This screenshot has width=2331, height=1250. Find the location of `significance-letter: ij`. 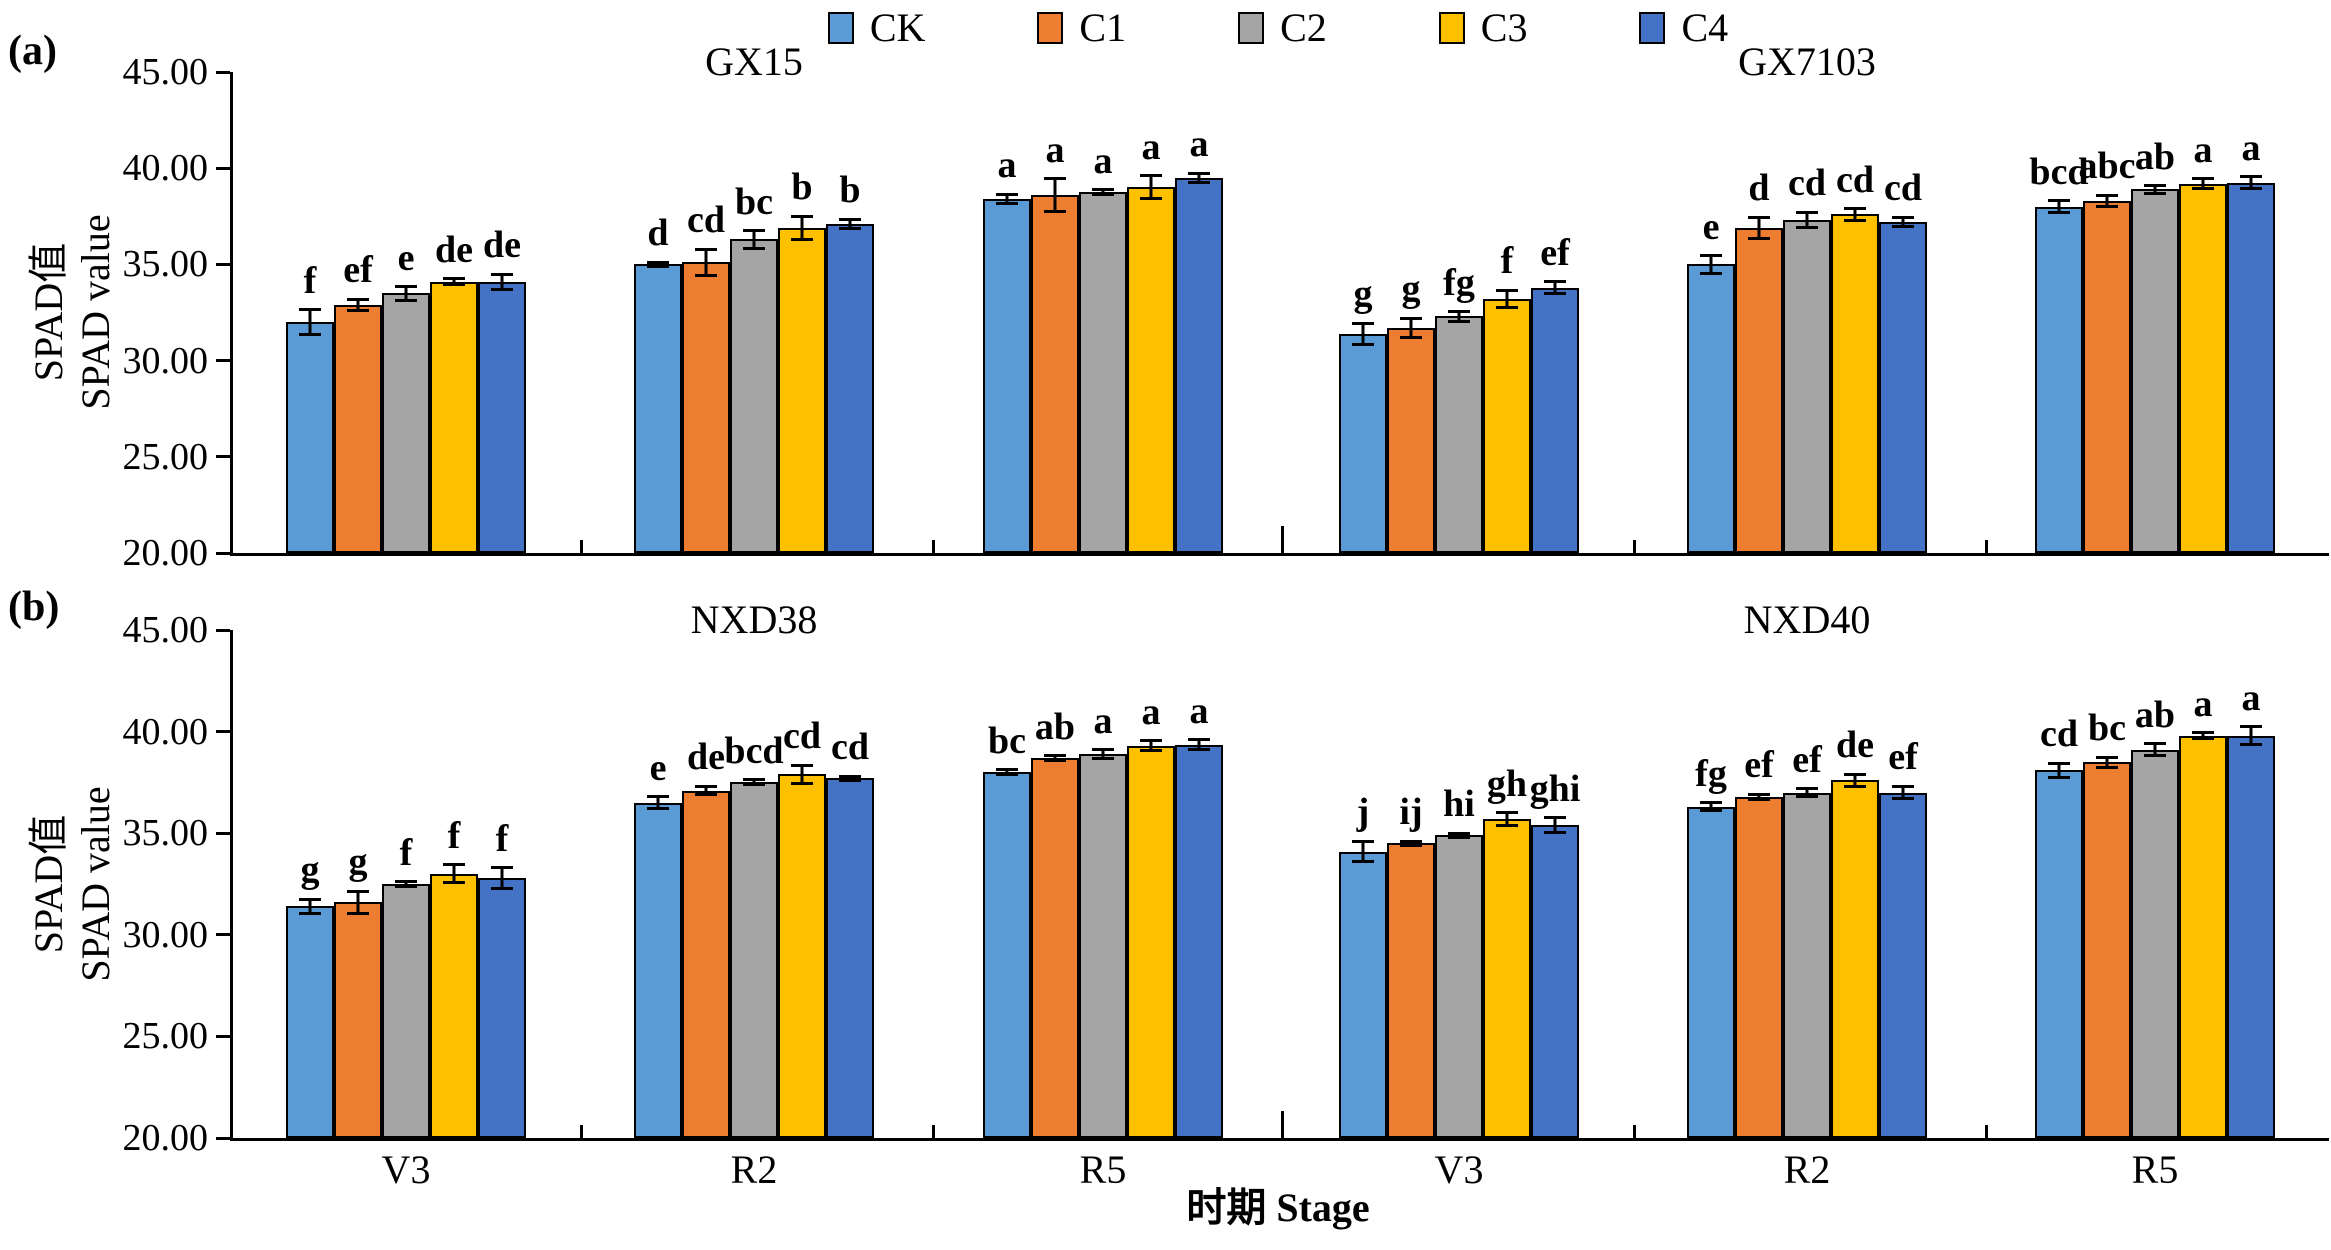

significance-letter: ij is located at coordinates (1411, 812).